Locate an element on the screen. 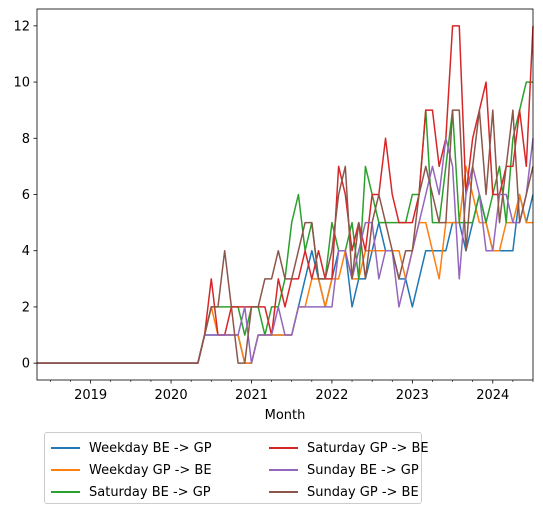  x-axis: 2019 2020 2021 2022 2023 2024 is located at coordinates (292, 391).